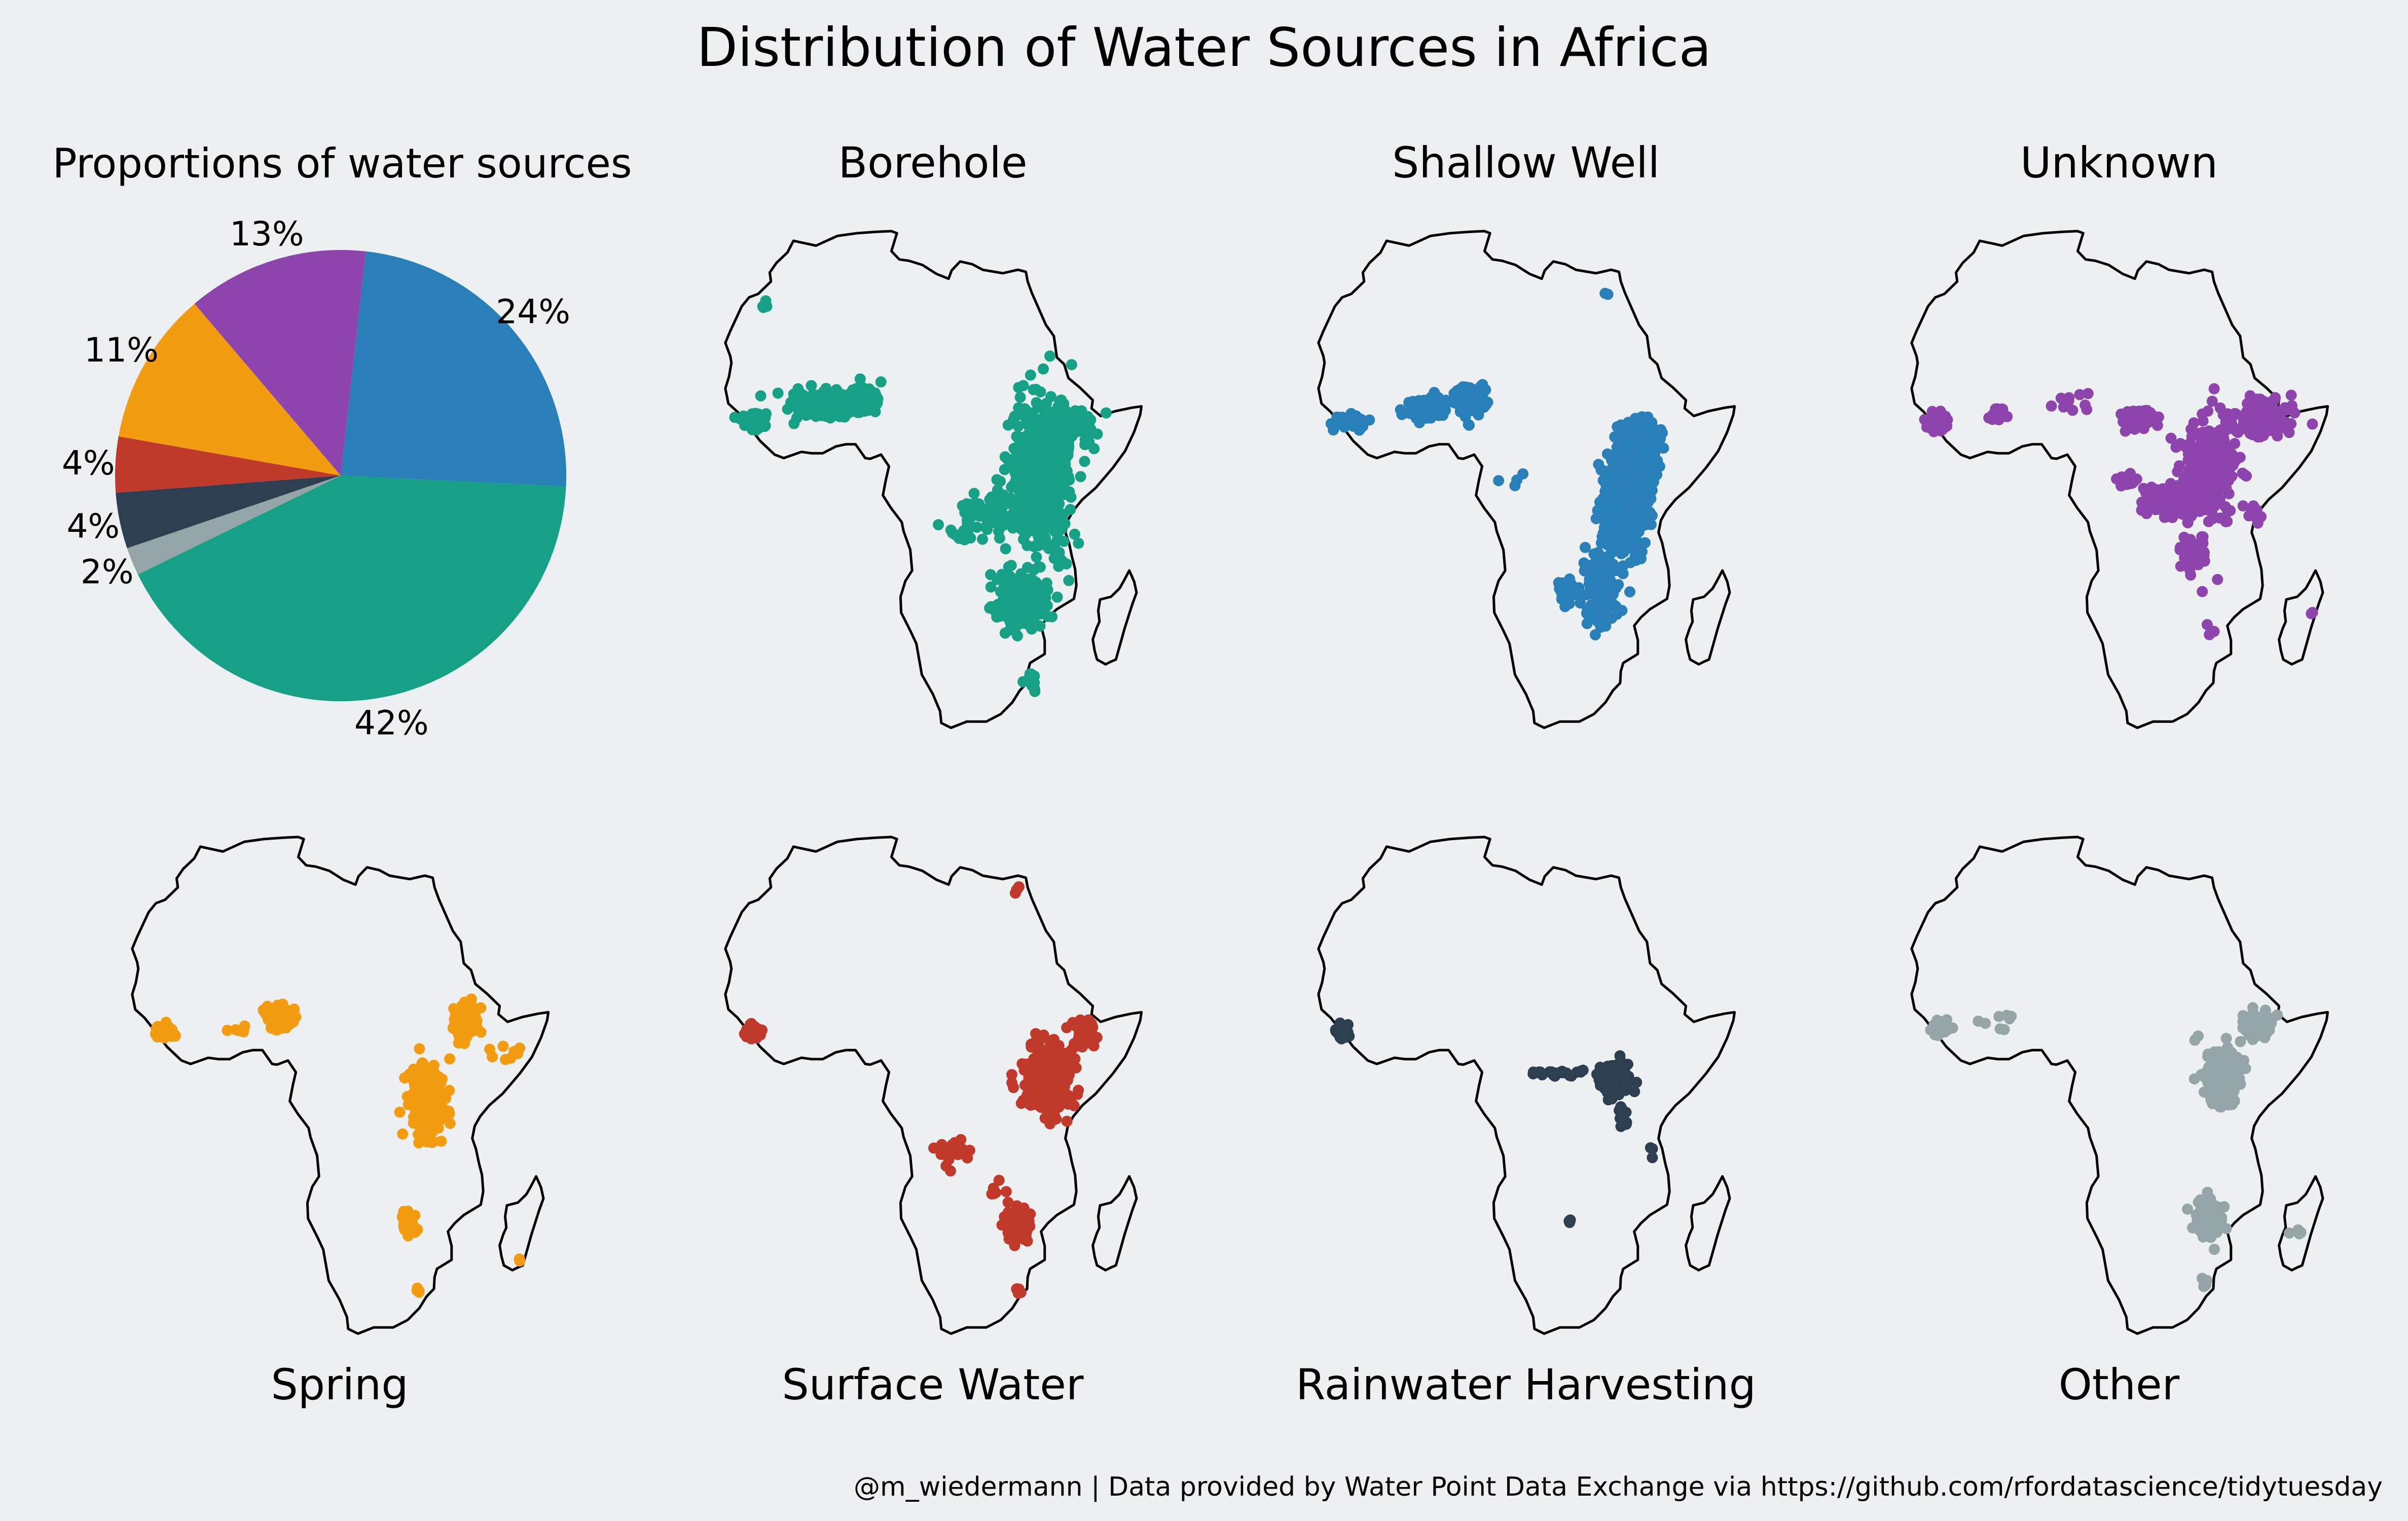 This screenshot has height=1521, width=2408. I want to click on pie-label: 2%, so click(107, 572).